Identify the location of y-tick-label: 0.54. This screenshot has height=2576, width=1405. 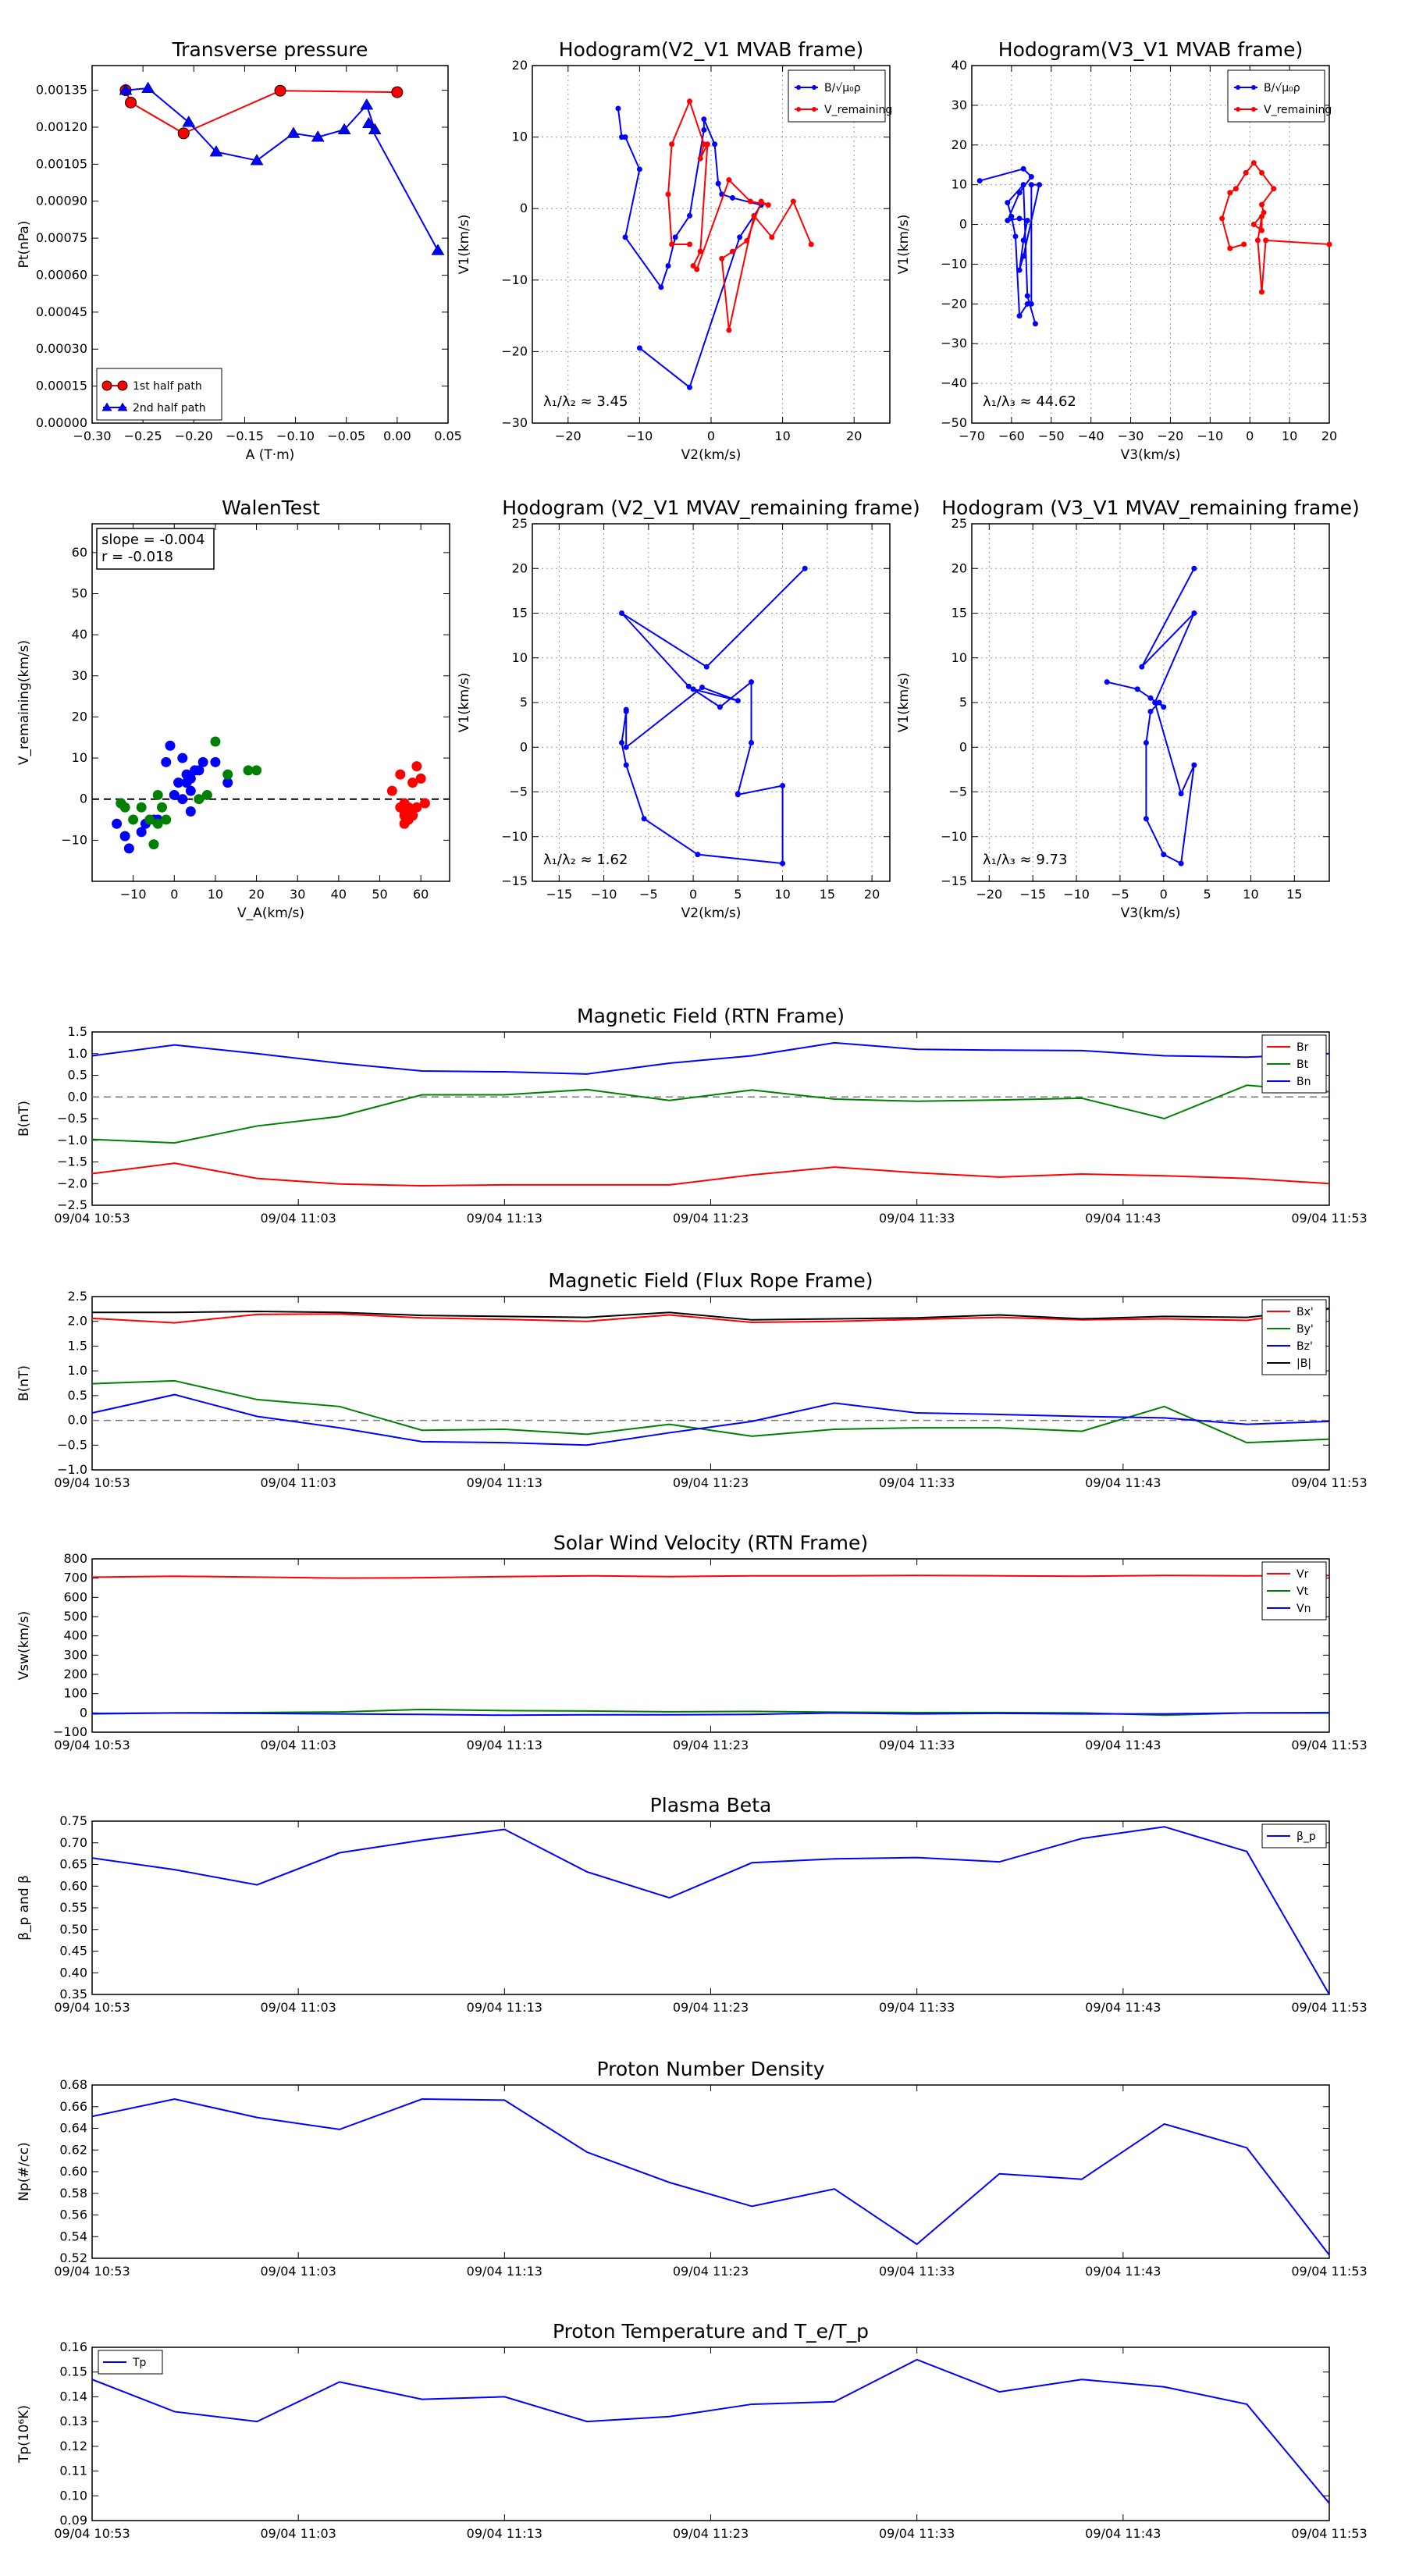
(73, 2236).